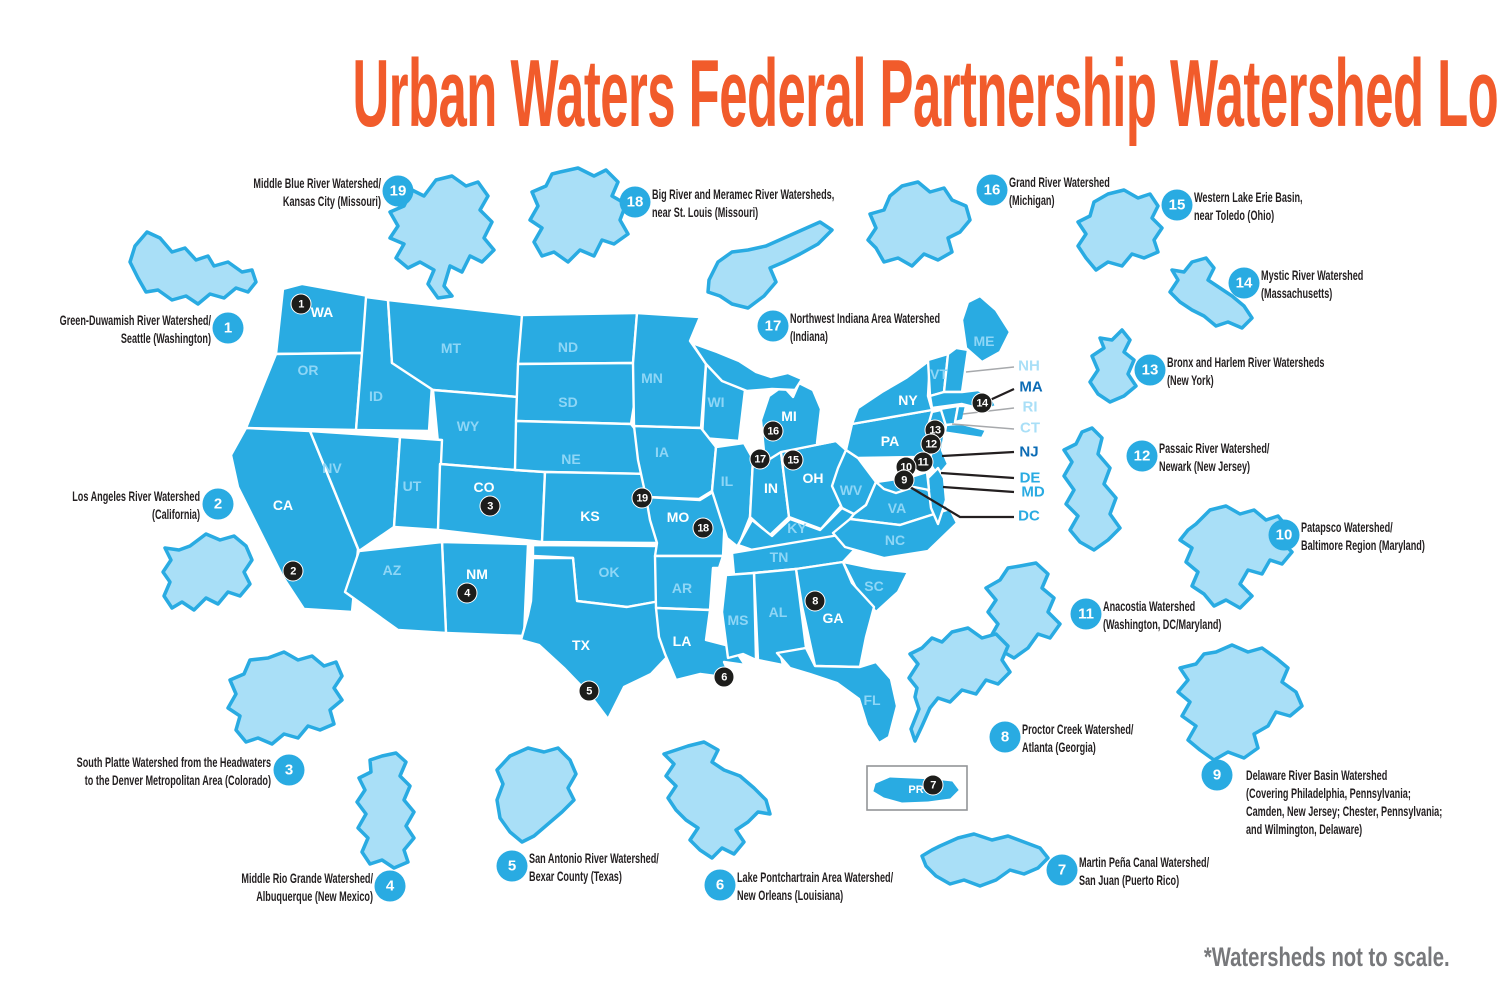  Describe the element at coordinates (301, 304) in the screenshot. I see `map-marker-1: 1` at that location.